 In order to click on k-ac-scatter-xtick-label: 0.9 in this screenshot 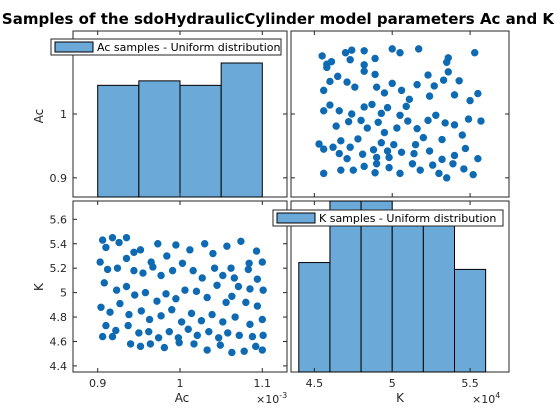, I will do `click(98, 383)`.